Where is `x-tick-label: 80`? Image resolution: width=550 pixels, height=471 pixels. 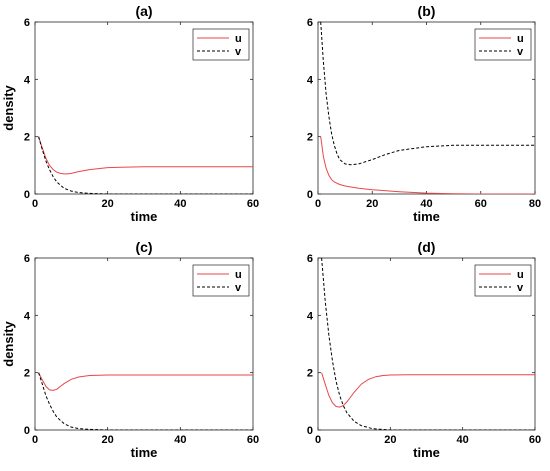
x-tick-label: 80 is located at coordinates (535, 204).